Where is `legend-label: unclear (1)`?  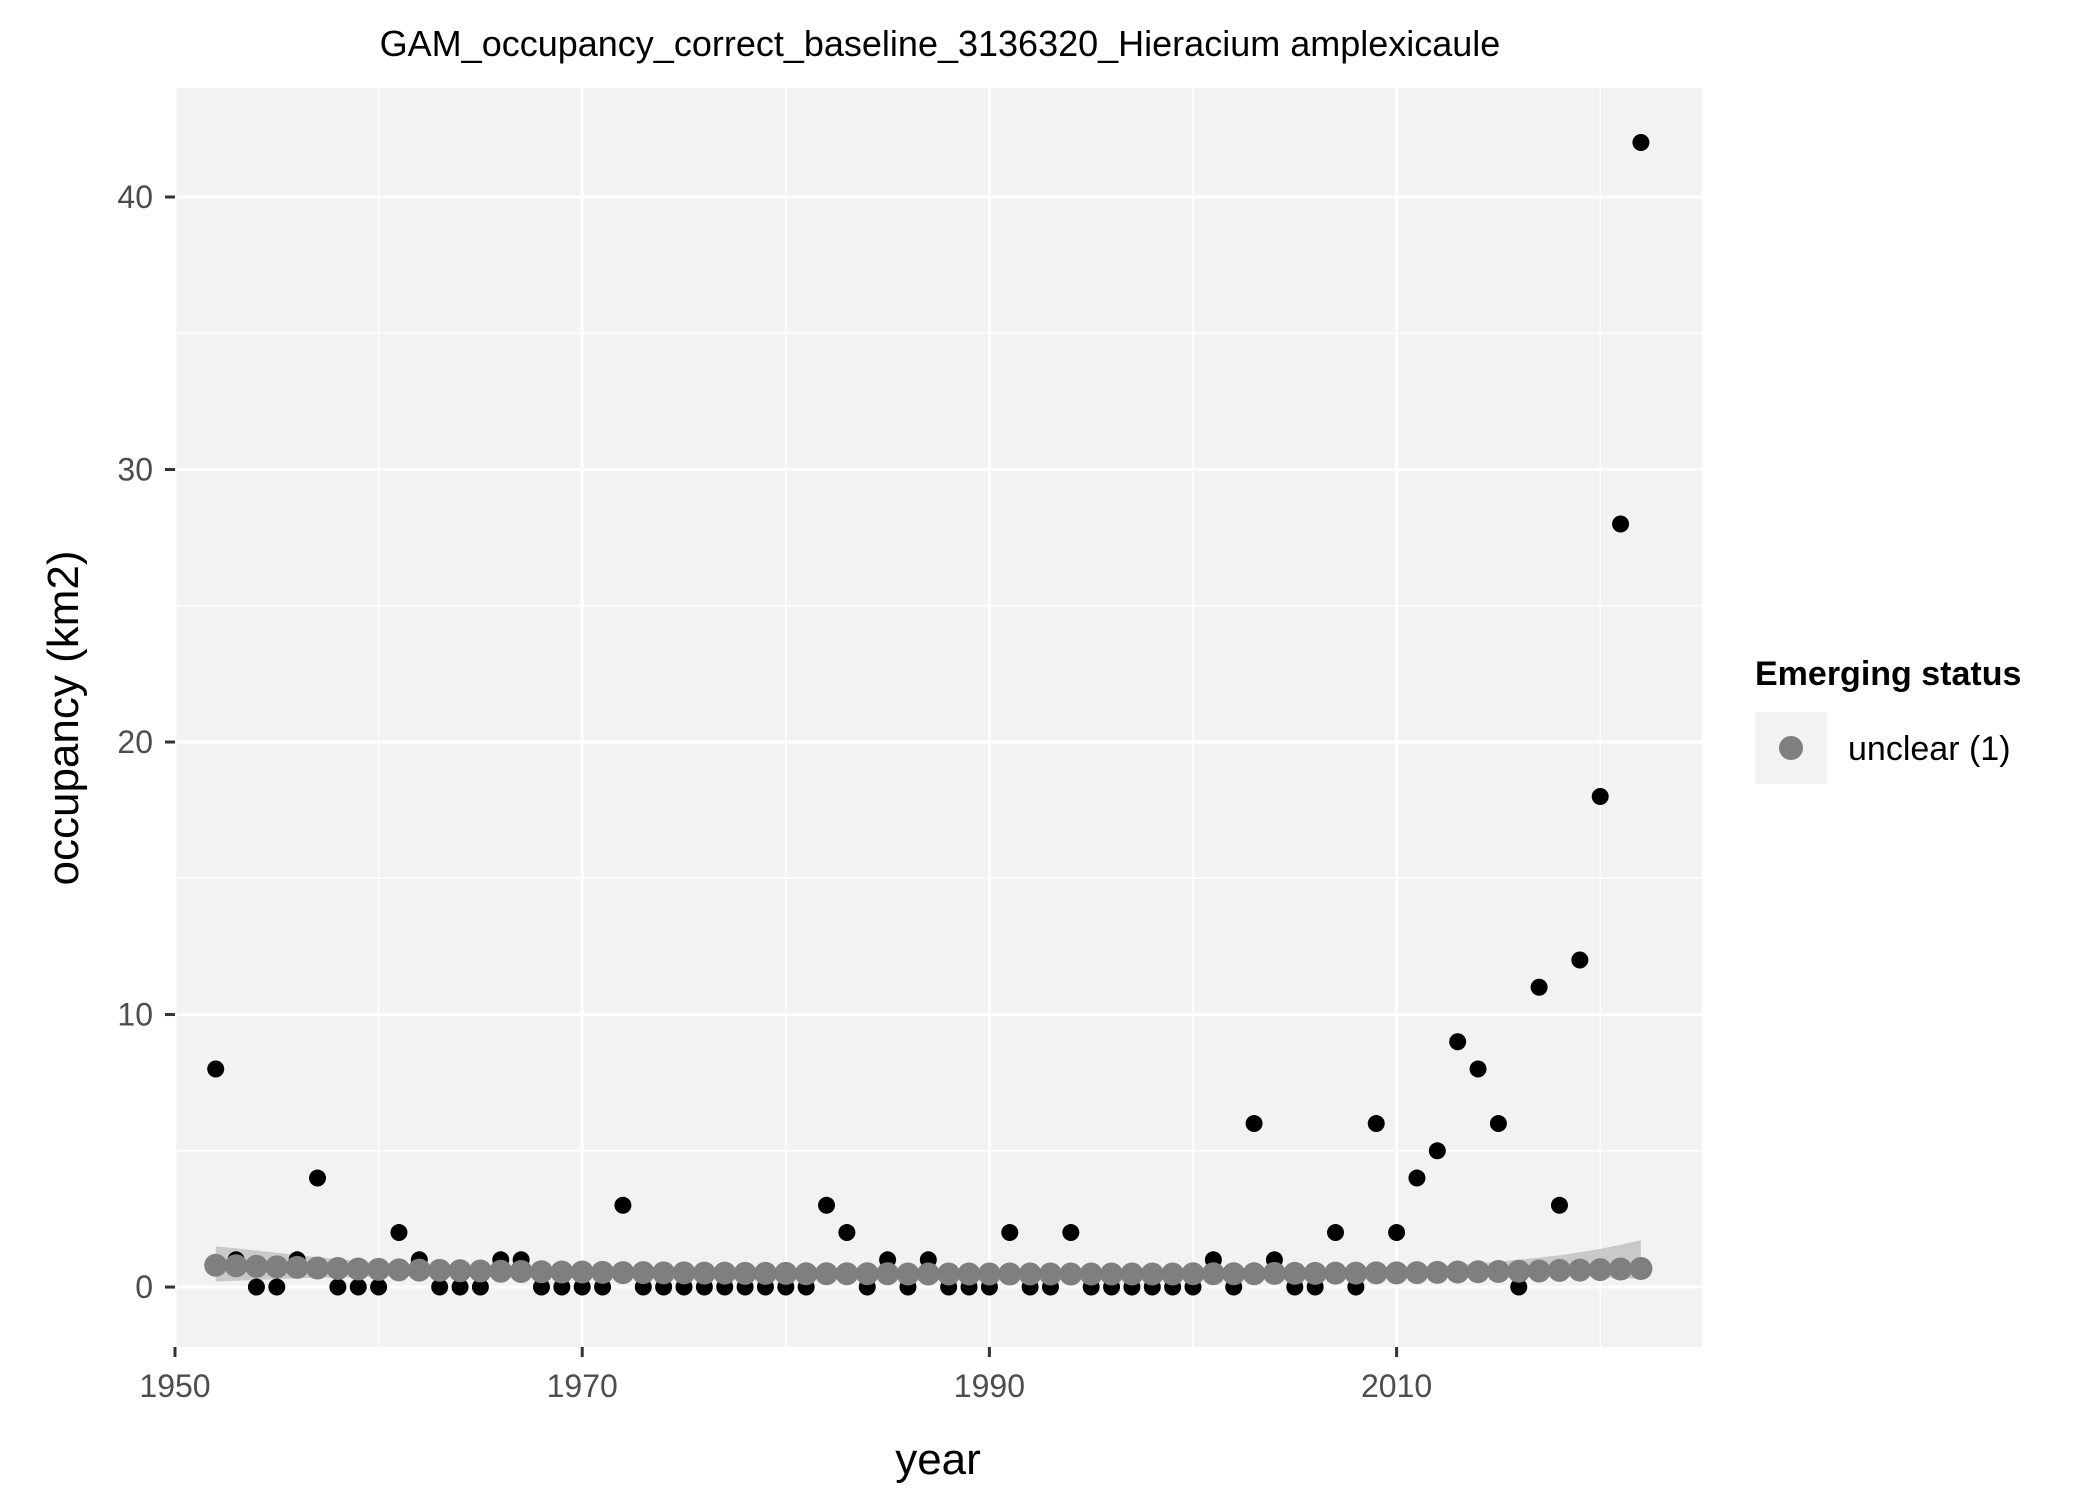
legend-label: unclear (1) is located at coordinates (1929, 749).